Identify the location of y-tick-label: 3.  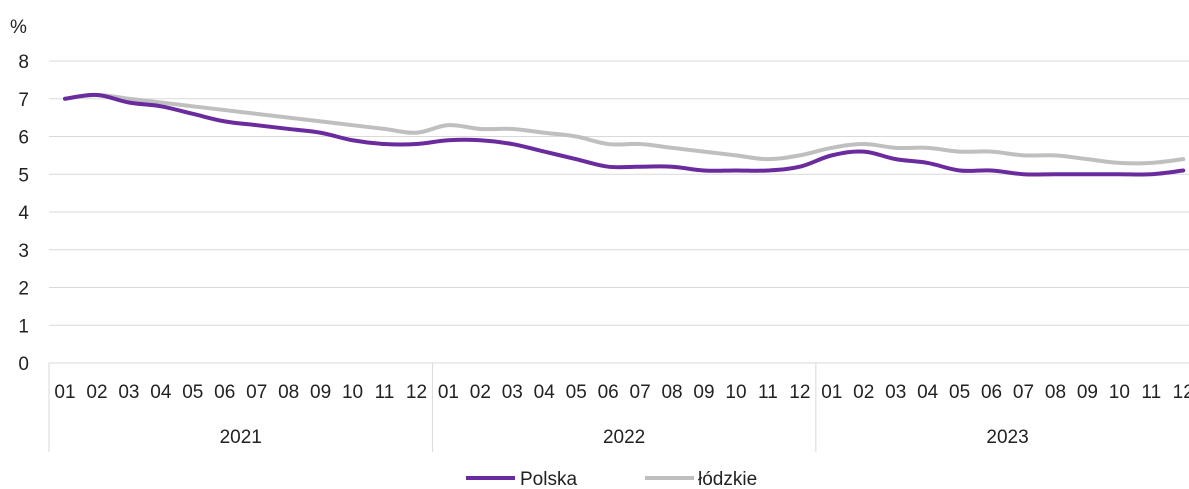
(23, 251).